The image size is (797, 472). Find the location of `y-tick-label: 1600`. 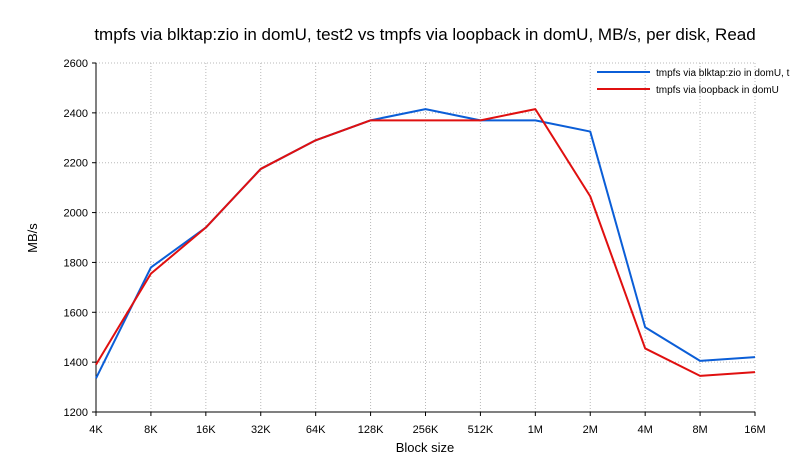

y-tick-label: 1600 is located at coordinates (76, 313).